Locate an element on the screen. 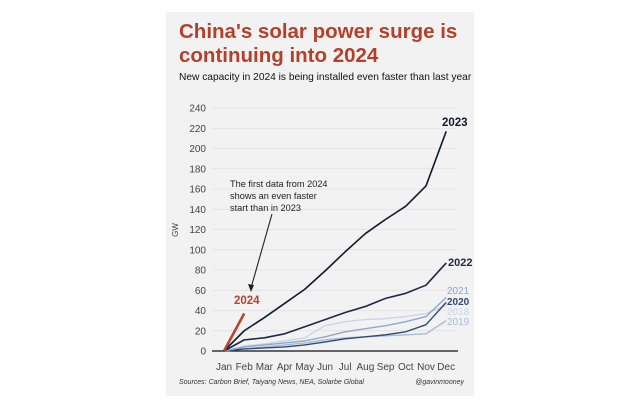 The image size is (640, 409). y-axis-ticks: 0 20 40 60 80 100 120 140 160 180 200 220 240 is located at coordinates (197, 231).